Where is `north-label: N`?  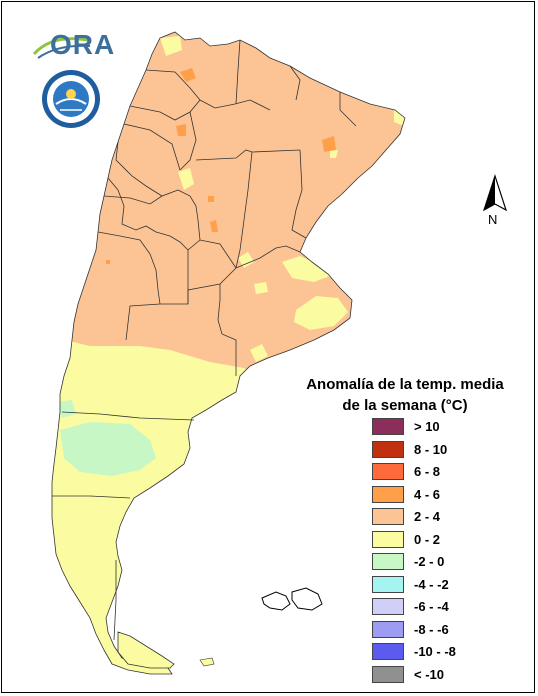
north-label: N is located at coordinates (493, 219).